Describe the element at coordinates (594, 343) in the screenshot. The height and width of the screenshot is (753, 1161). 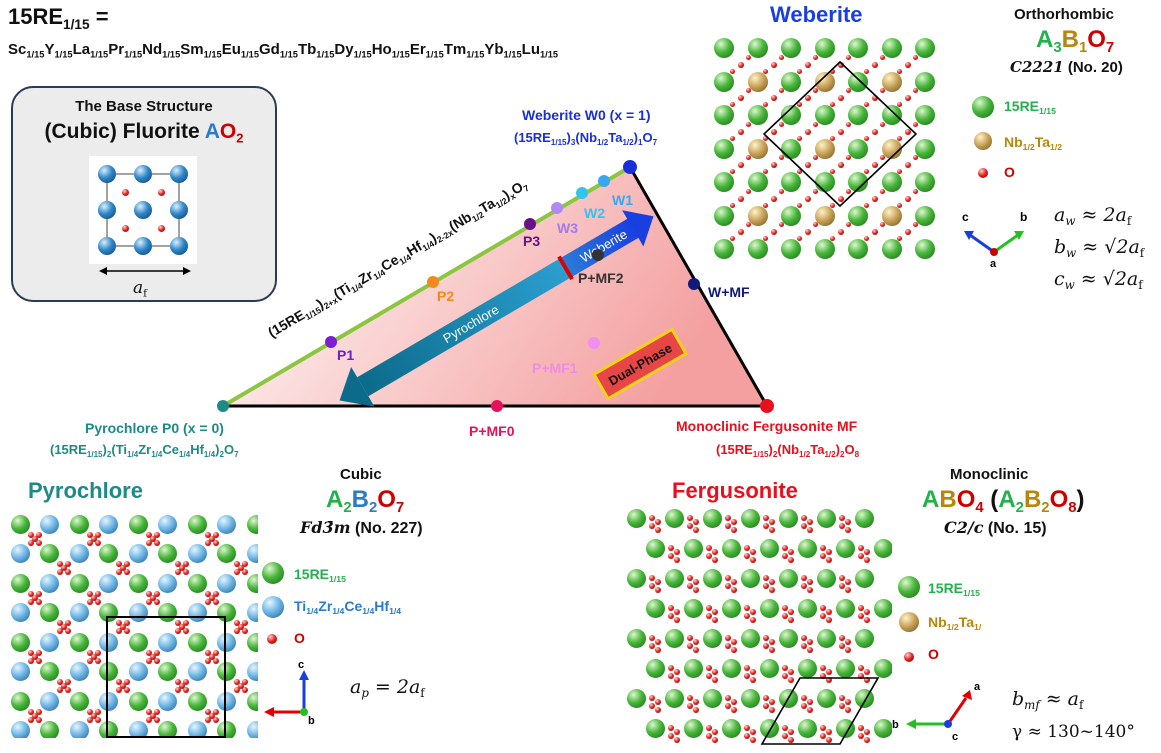
I see `pmf1-point` at that location.